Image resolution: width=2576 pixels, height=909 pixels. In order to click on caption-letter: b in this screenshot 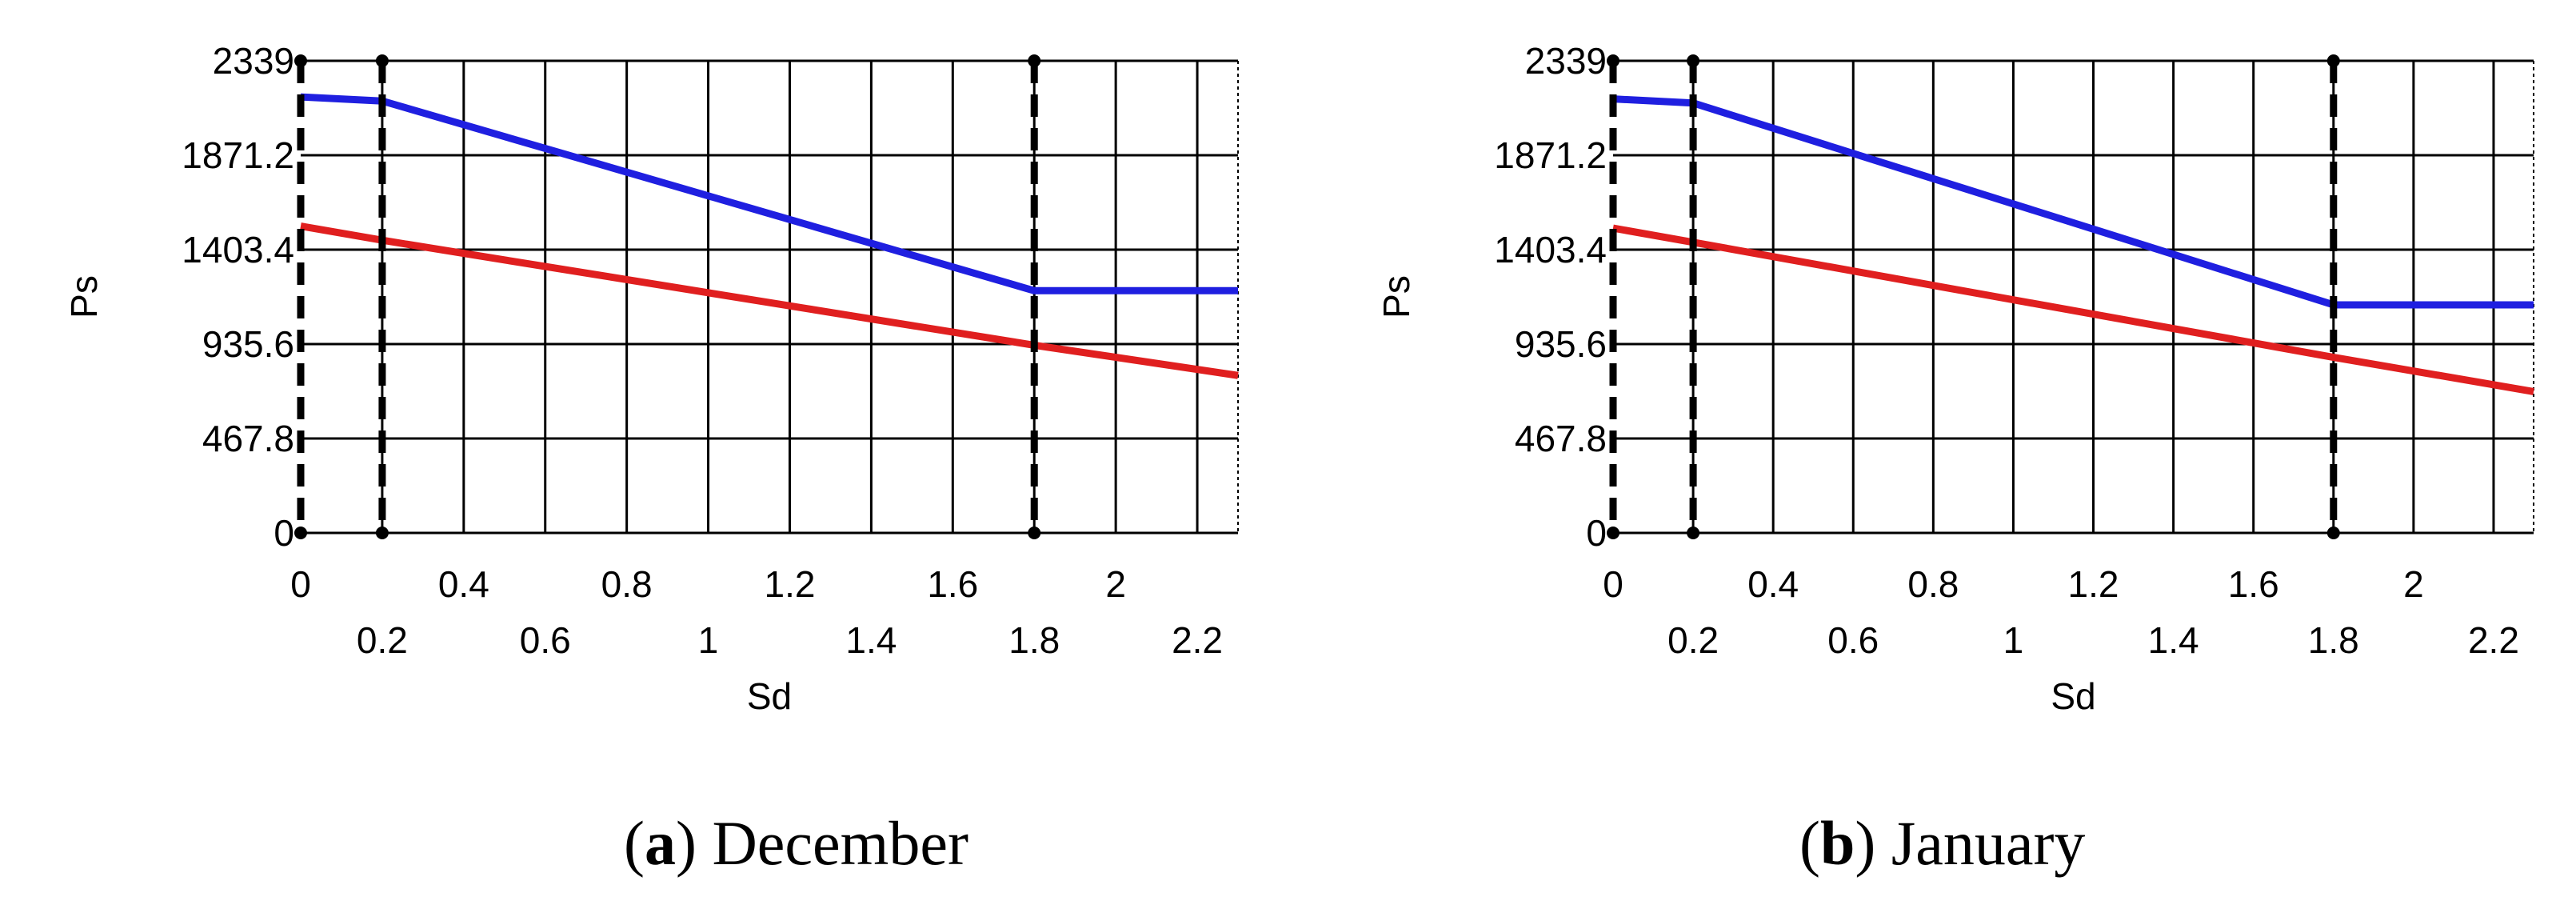, I will do `click(1838, 843)`.